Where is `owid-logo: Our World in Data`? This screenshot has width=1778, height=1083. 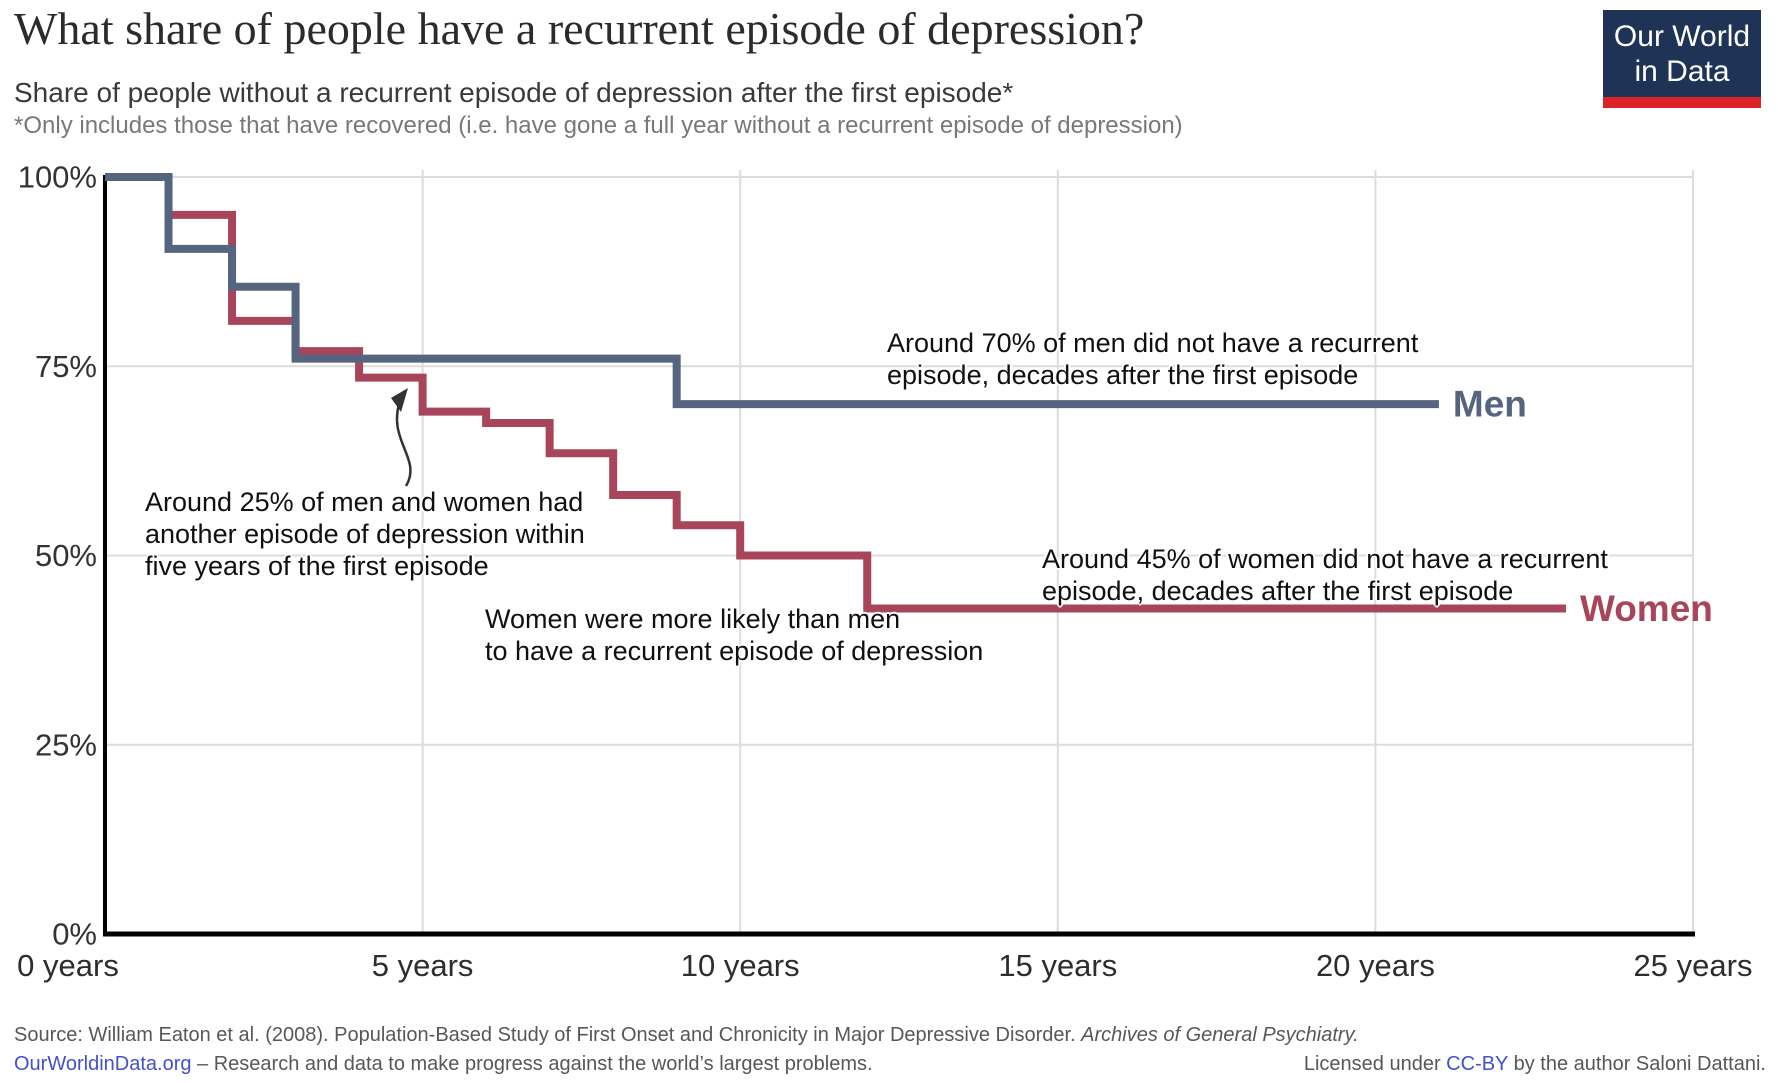
owid-logo: Our World in Data is located at coordinates (1682, 59).